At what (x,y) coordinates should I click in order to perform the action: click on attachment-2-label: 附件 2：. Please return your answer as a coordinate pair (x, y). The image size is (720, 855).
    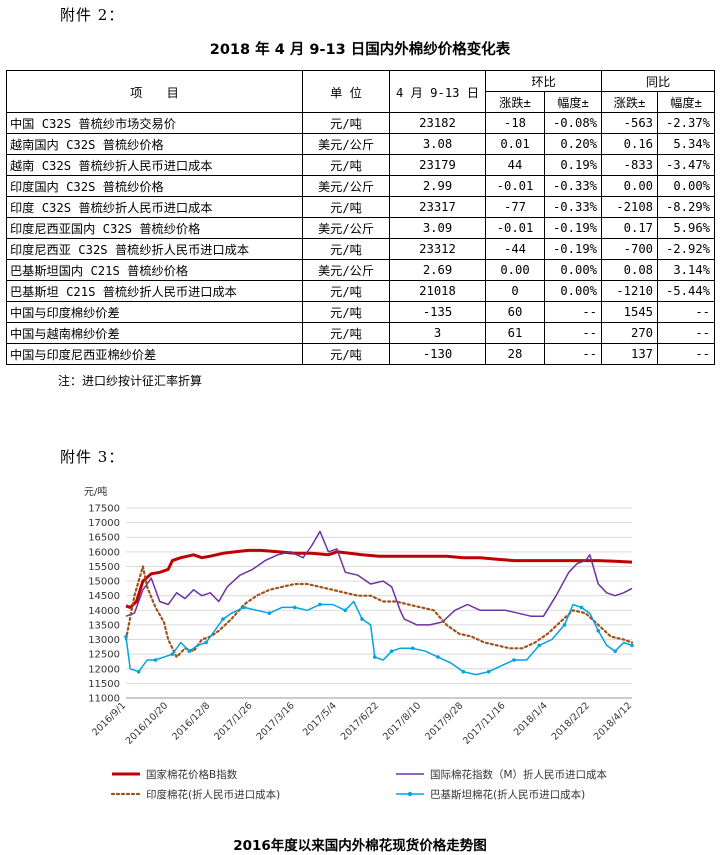
    Looking at the image, I should click on (92, 15).